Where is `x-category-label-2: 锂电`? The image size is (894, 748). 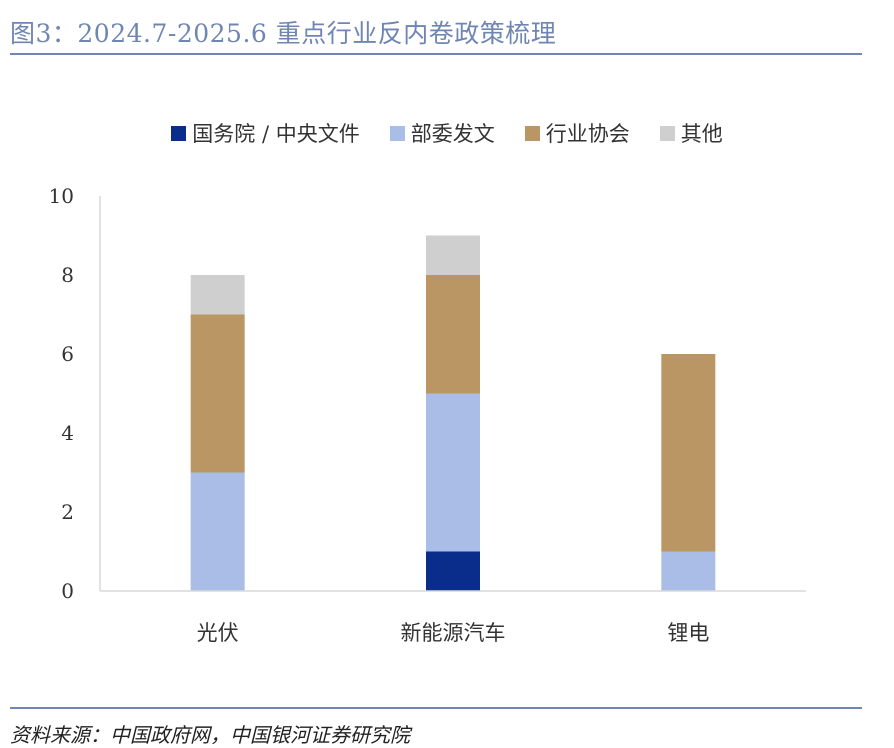 x-category-label-2: 锂电 is located at coordinates (688, 633).